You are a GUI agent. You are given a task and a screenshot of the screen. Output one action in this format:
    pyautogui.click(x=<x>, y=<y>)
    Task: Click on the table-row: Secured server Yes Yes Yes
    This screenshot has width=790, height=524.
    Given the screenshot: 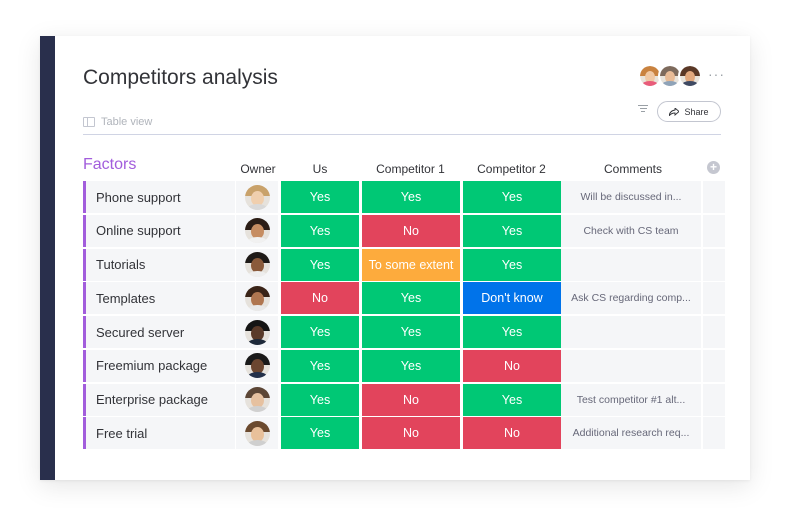 What is the action you would take?
    pyautogui.click(x=404, y=332)
    